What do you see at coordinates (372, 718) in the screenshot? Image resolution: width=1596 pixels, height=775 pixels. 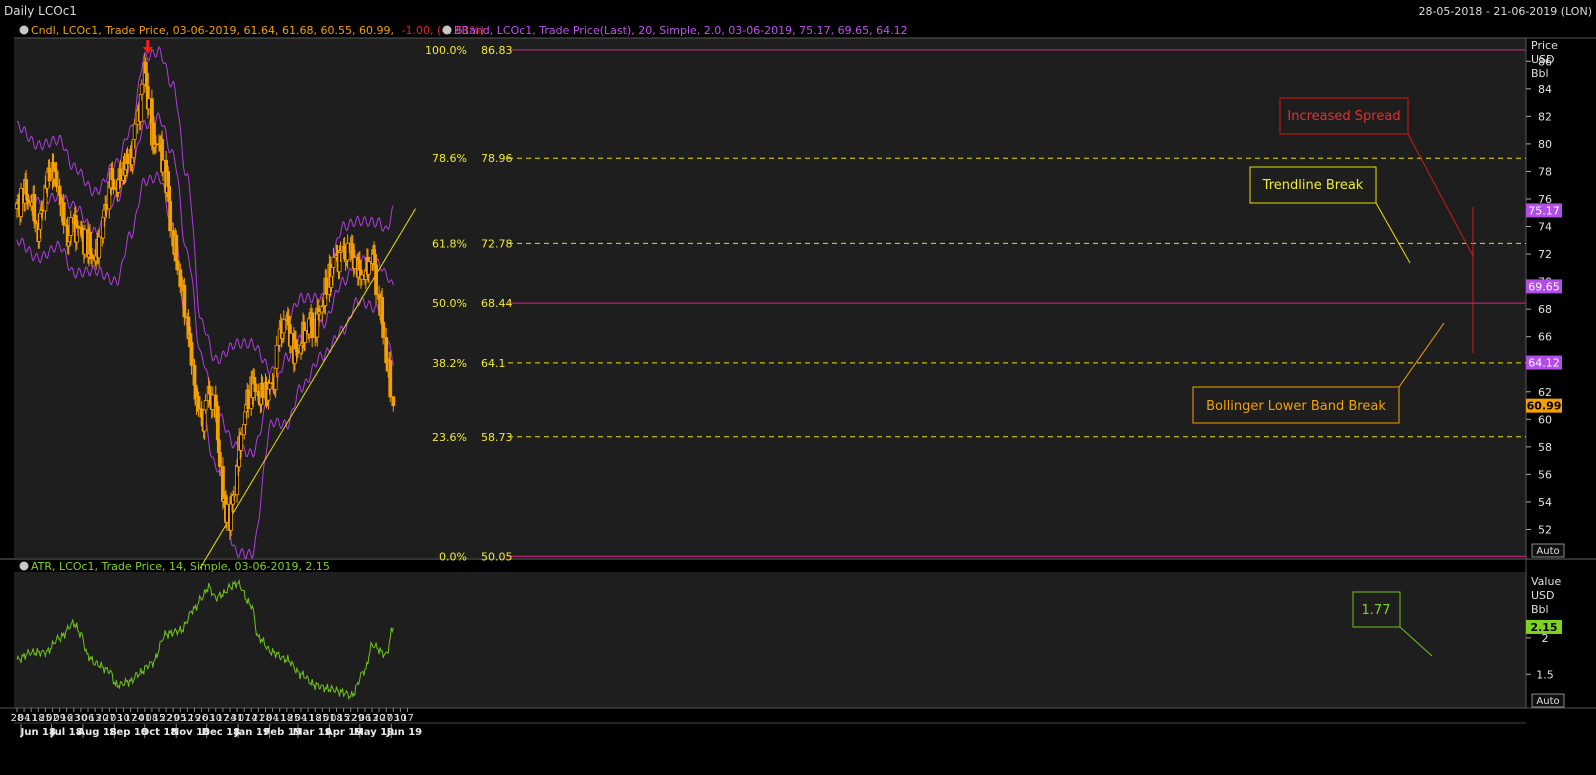 I see `x-tick-label: 13` at bounding box center [372, 718].